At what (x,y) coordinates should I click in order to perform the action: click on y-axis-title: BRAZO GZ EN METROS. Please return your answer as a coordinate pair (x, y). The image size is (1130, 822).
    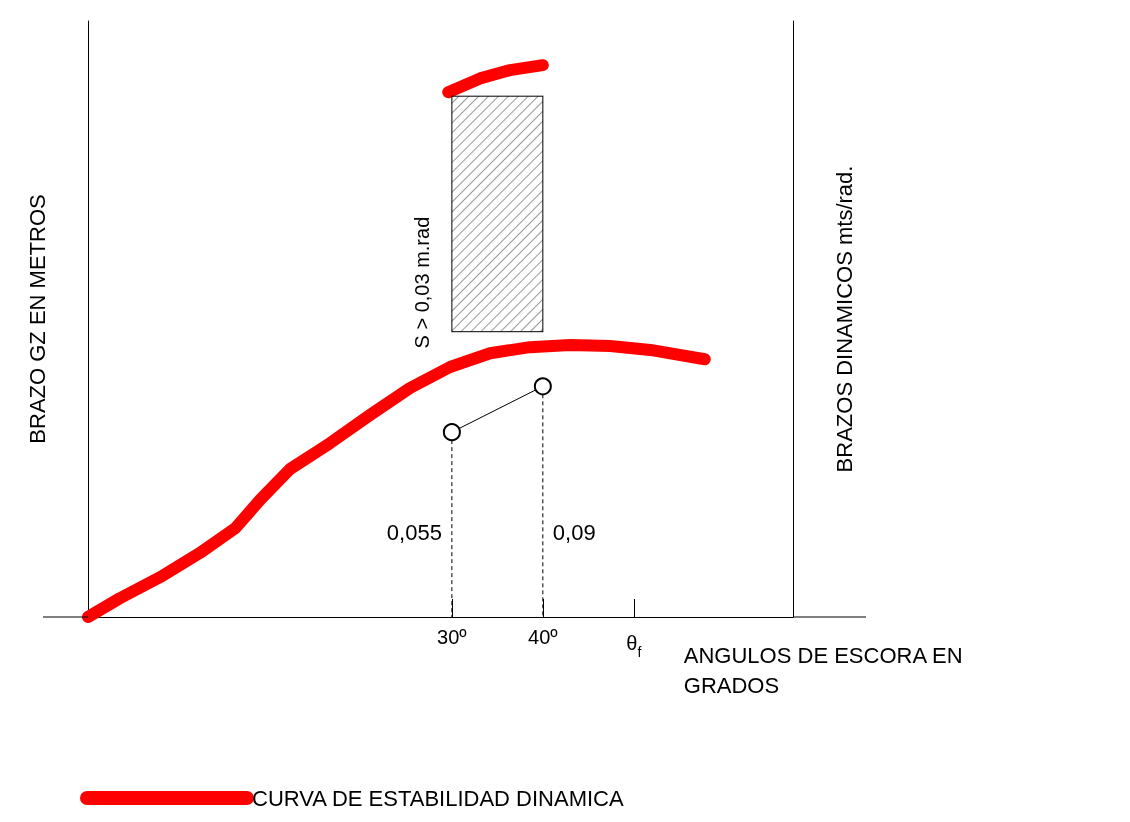
    Looking at the image, I should click on (37, 319).